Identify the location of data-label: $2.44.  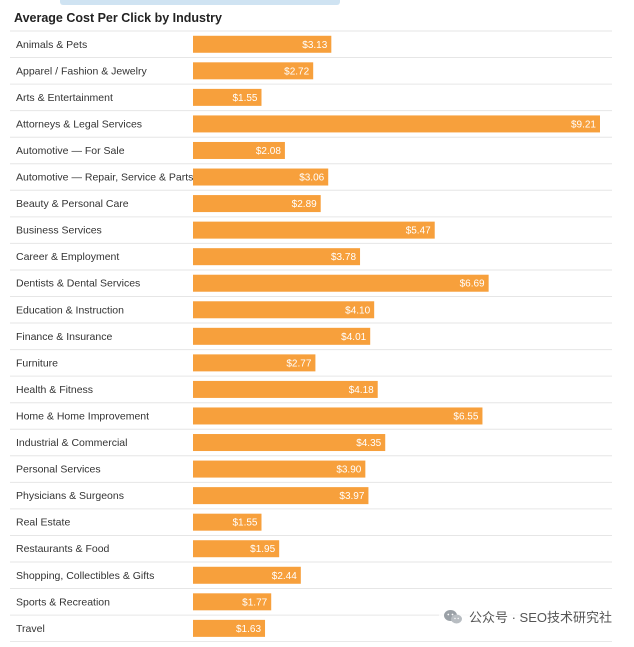
(284, 576).